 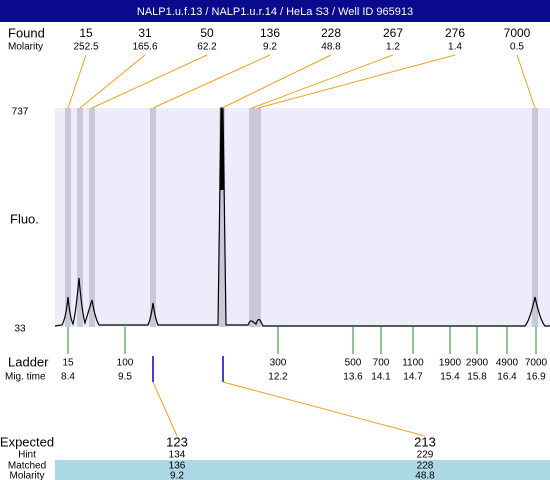 What do you see at coordinates (28, 361) in the screenshot?
I see `ladder-label: Ladder` at bounding box center [28, 361].